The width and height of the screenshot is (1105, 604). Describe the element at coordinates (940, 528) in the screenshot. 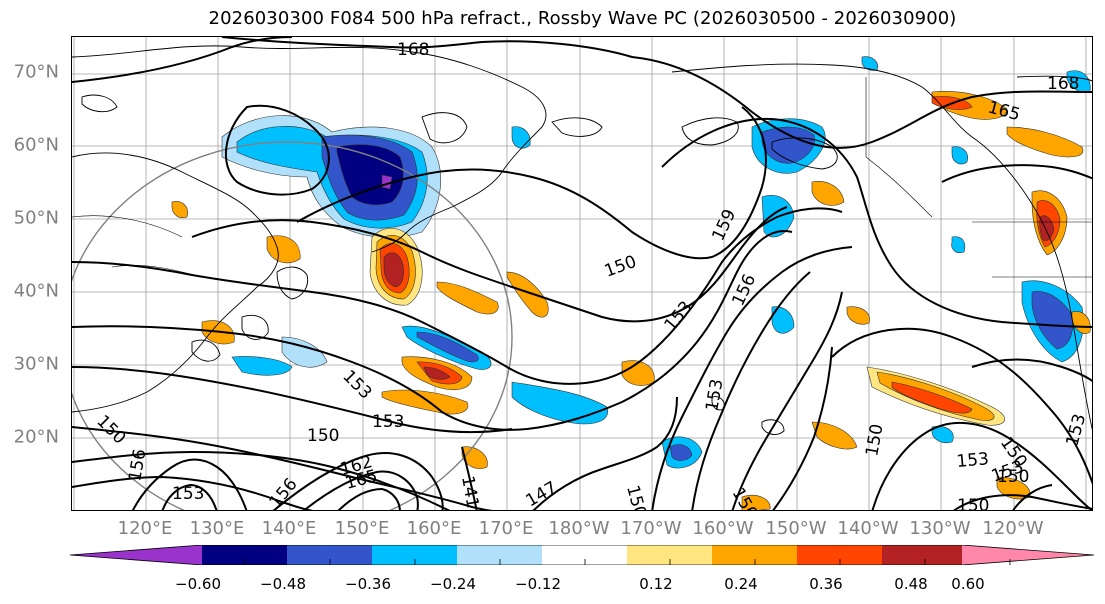

I see `lon-label: 130°W` at that location.